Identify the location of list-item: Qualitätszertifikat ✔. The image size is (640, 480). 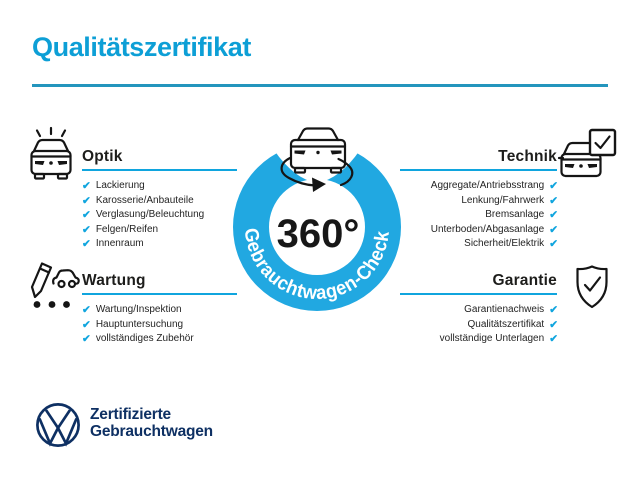
(512, 324).